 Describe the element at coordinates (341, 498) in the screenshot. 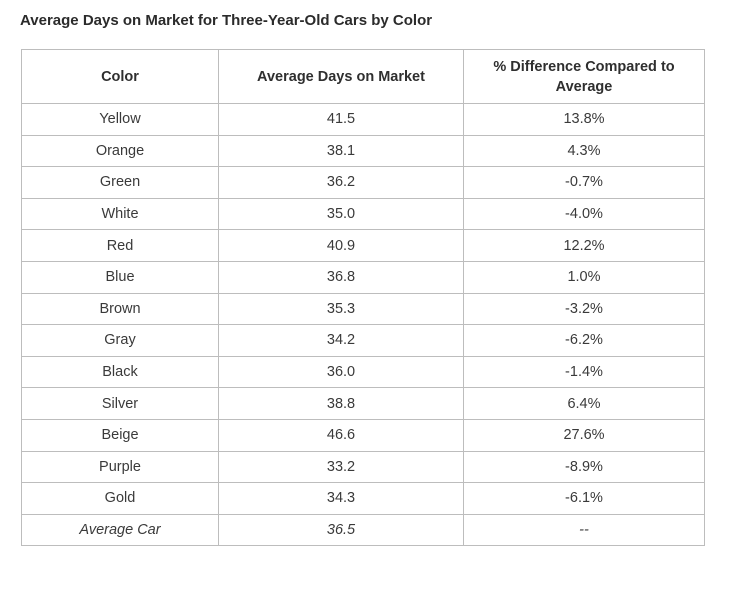

I see `cell-days: 34.3` at that location.